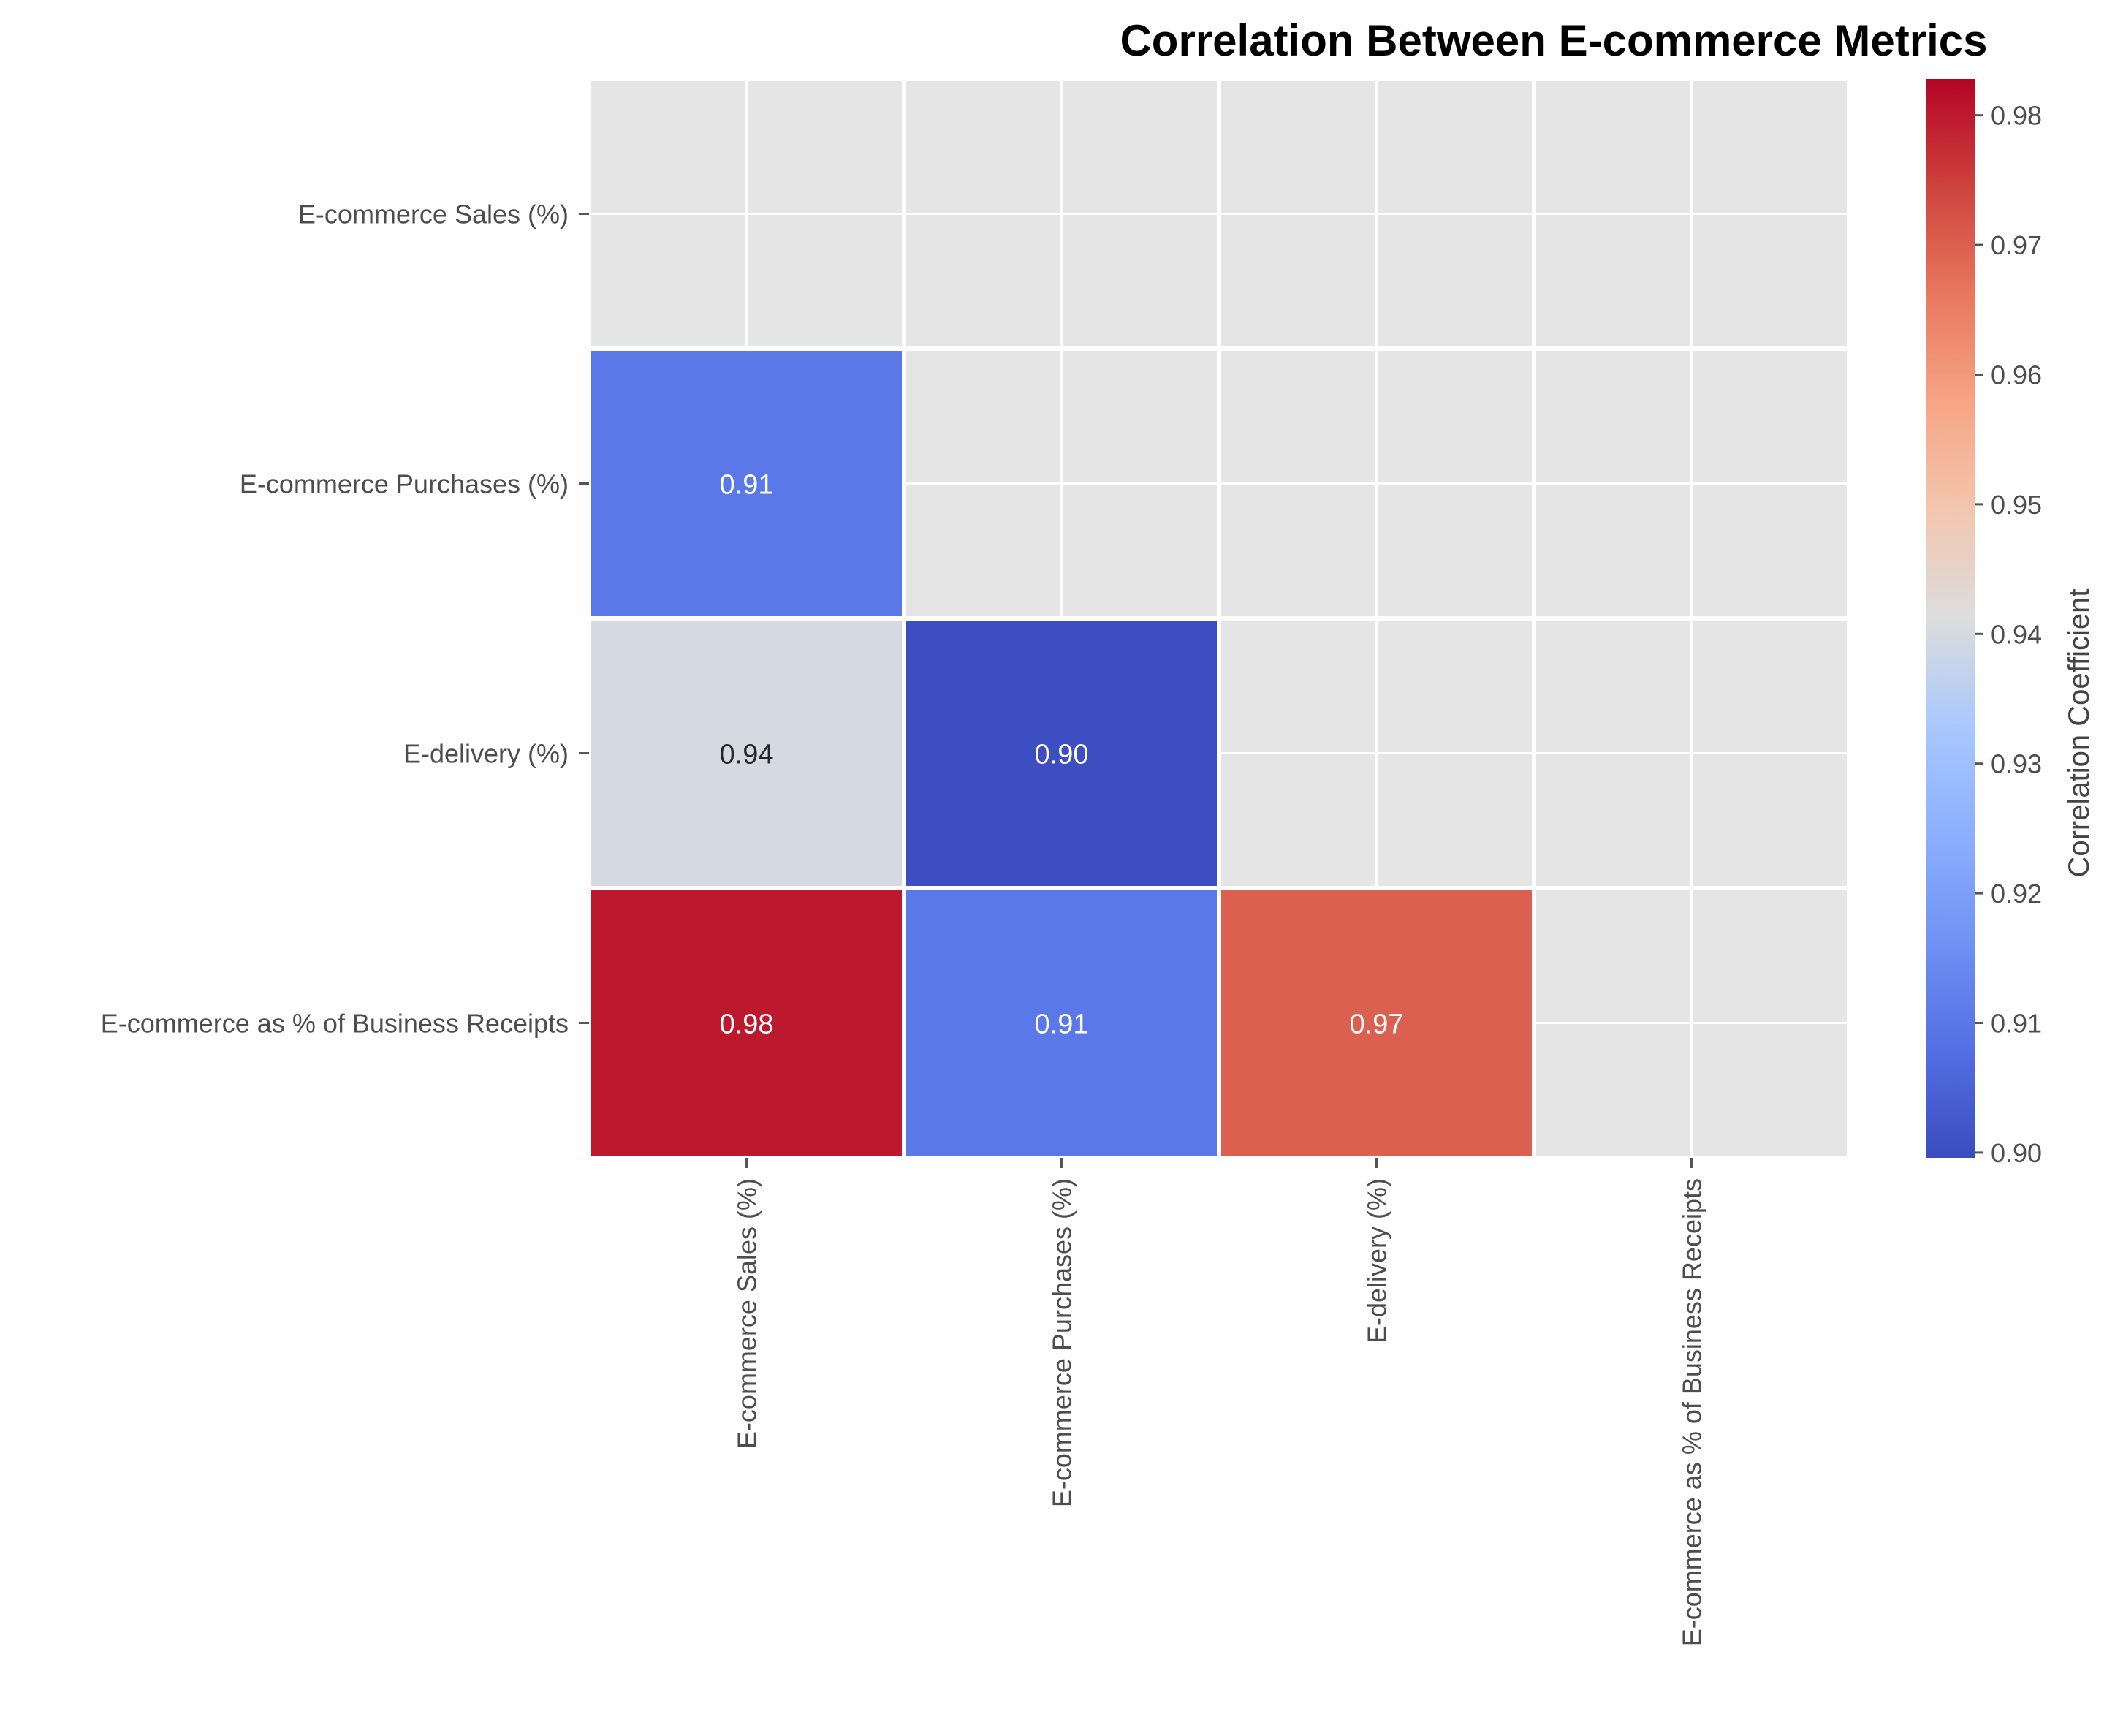  I want to click on cell-value-label: 0.98, so click(747, 1024).